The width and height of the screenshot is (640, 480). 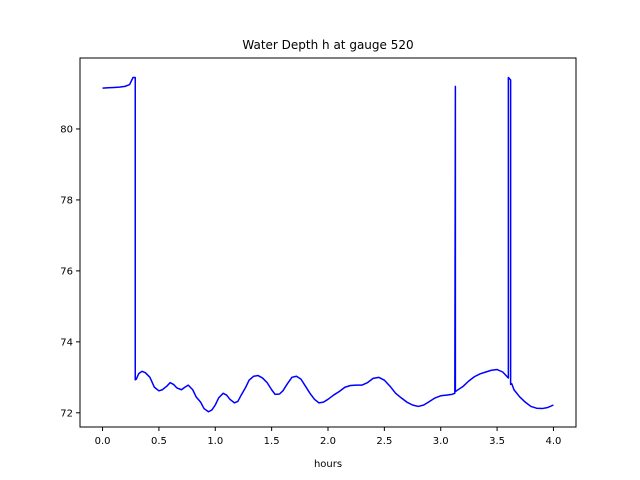 I want to click on x-tick-label: 0.0, so click(x=103, y=441).